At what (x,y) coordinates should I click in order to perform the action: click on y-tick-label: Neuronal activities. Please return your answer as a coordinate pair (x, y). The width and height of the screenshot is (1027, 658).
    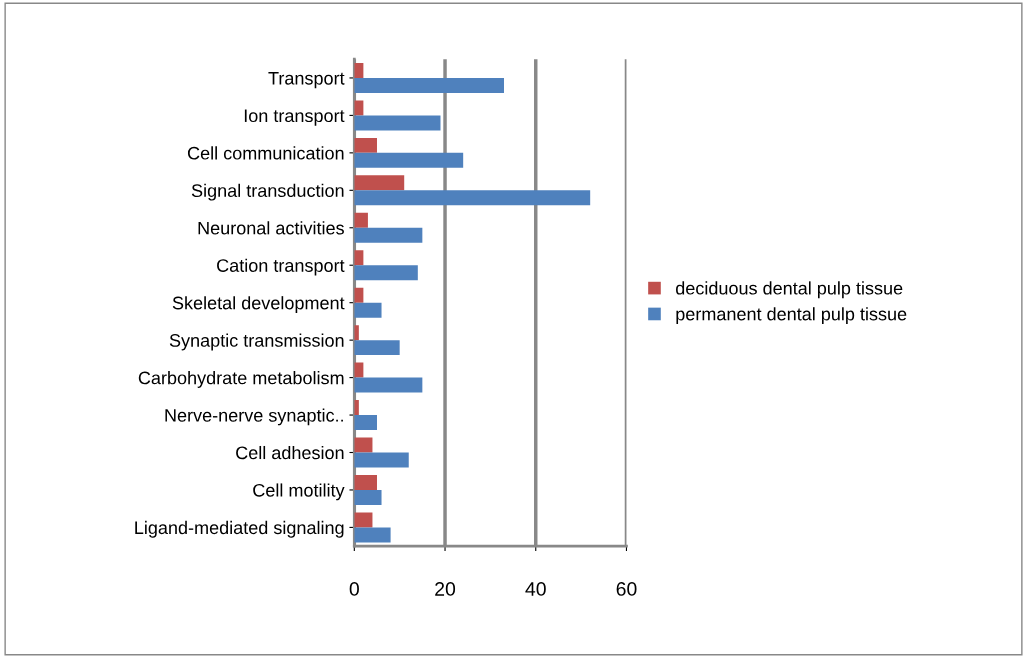
    Looking at the image, I should click on (271, 228).